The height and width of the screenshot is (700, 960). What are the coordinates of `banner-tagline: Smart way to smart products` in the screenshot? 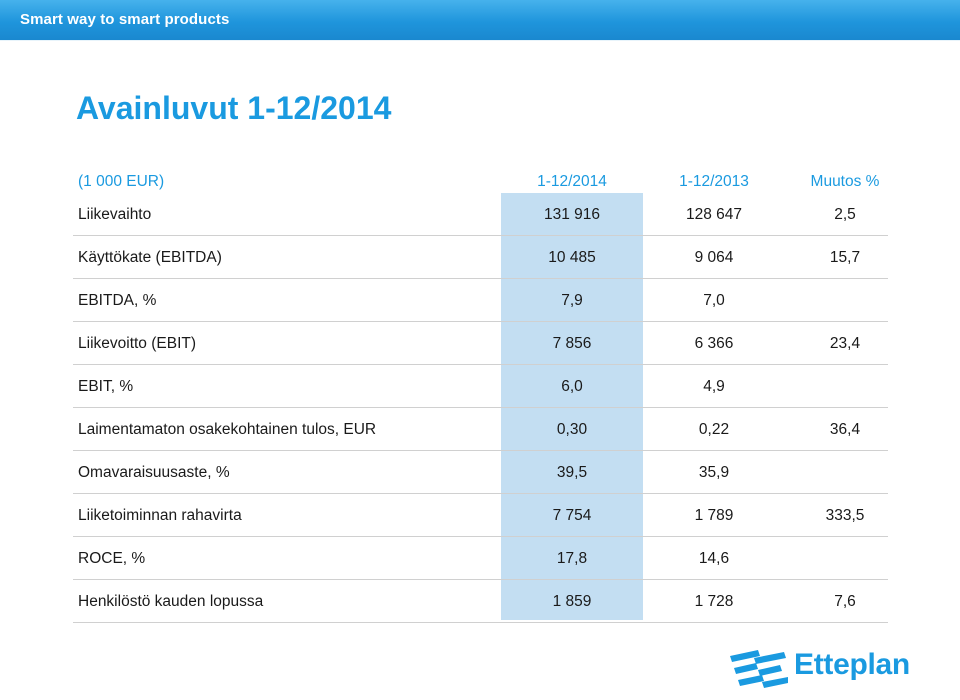 It's located at (125, 19).